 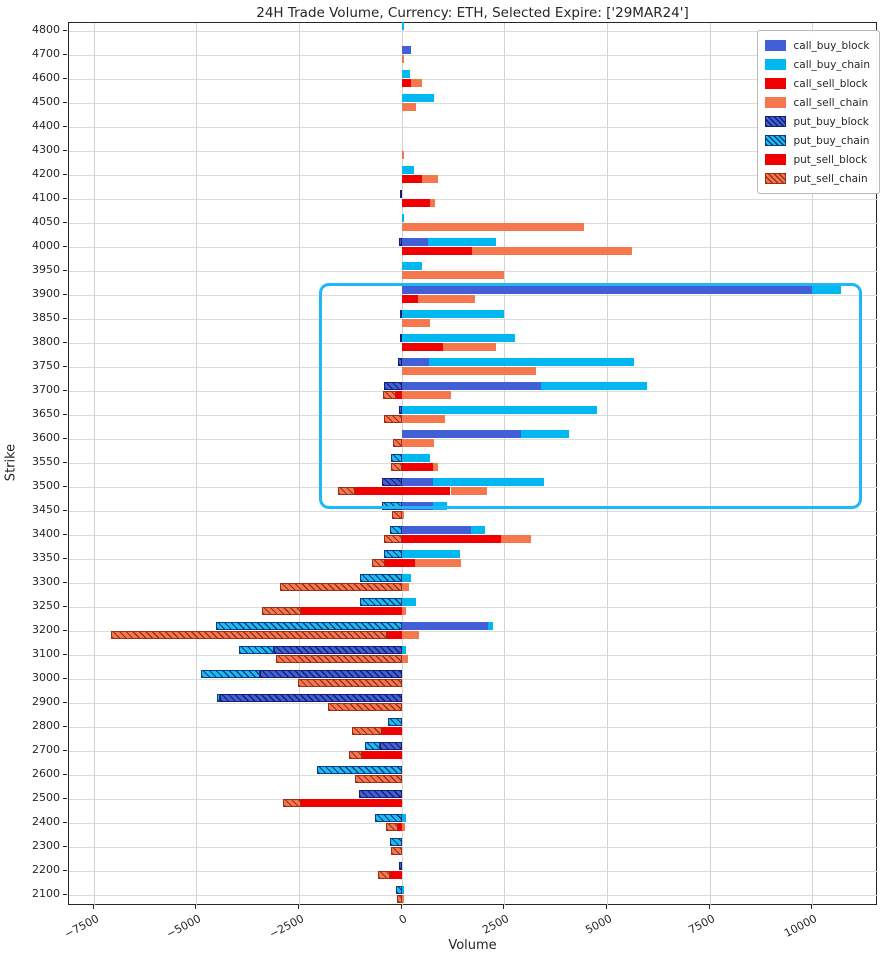 I want to click on legend-label-call_sell_chain: call_sell_chain, so click(x=831, y=102).